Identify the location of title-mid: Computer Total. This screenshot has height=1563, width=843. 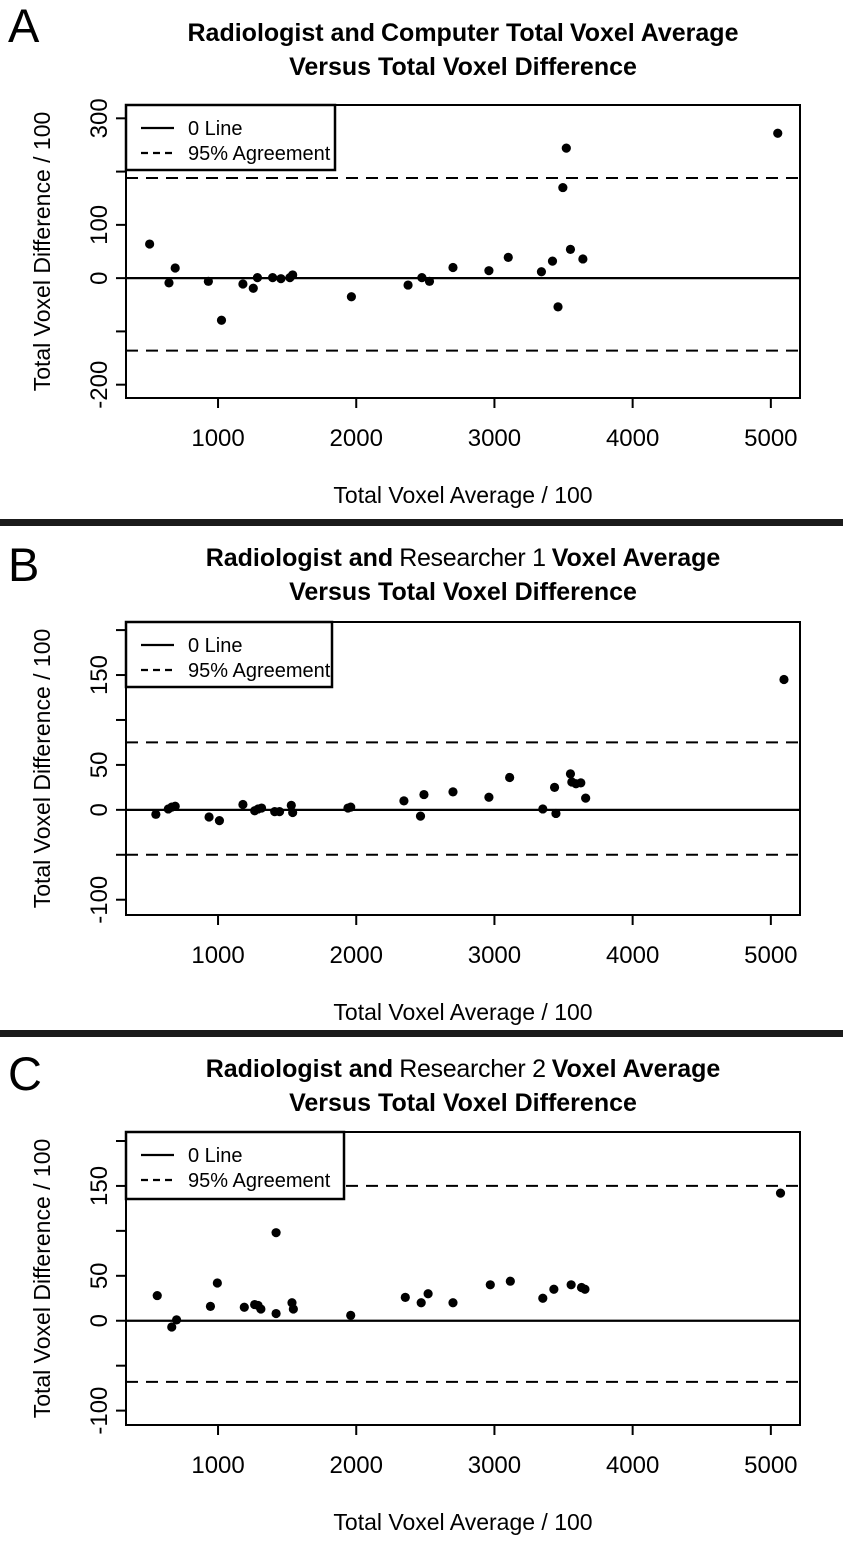
(472, 33).